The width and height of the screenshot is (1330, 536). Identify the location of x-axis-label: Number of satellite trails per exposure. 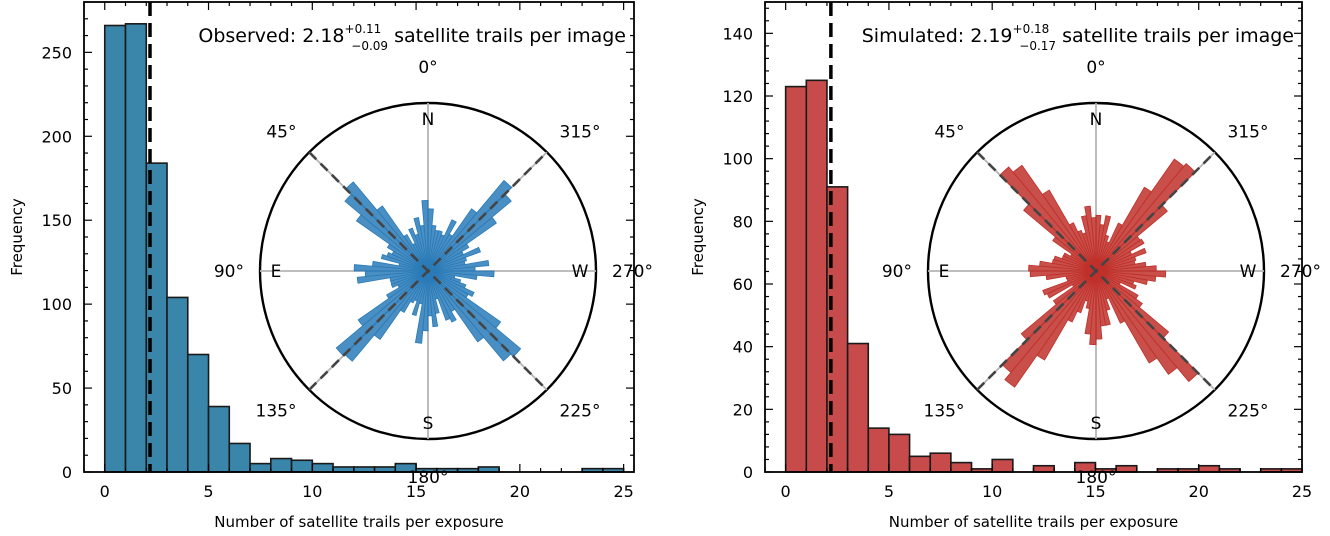
(359, 522).